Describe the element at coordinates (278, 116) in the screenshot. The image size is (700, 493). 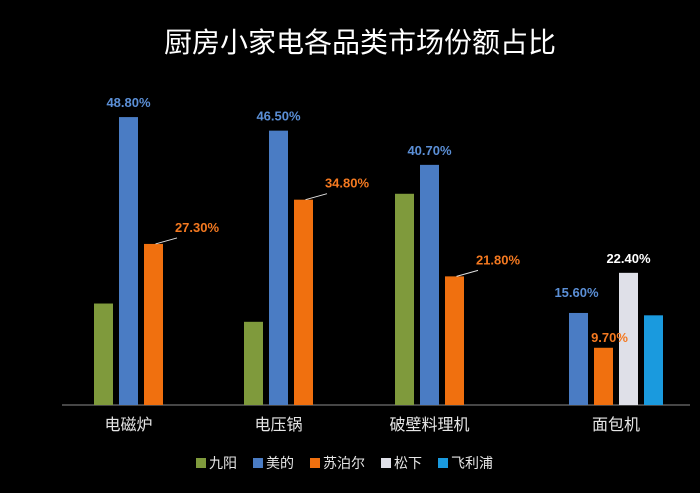
I see `data-label: 46.50%` at that location.